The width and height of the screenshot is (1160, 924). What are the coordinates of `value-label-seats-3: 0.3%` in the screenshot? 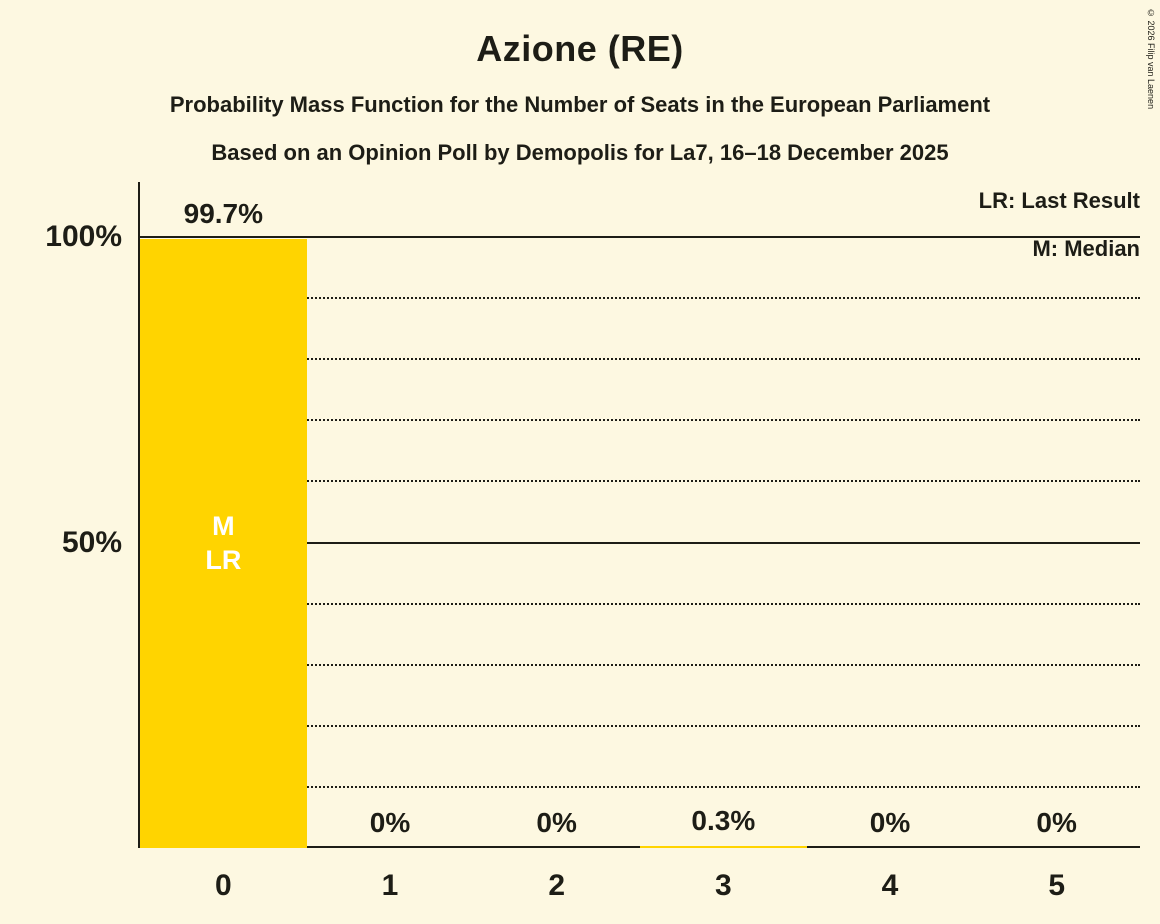 It's located at (723, 821).